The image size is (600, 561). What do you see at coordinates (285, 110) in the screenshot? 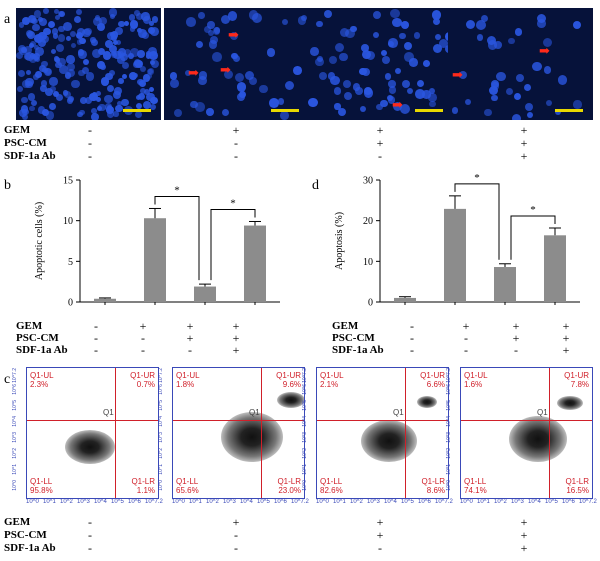
I see `scale-bar` at bounding box center [285, 110].